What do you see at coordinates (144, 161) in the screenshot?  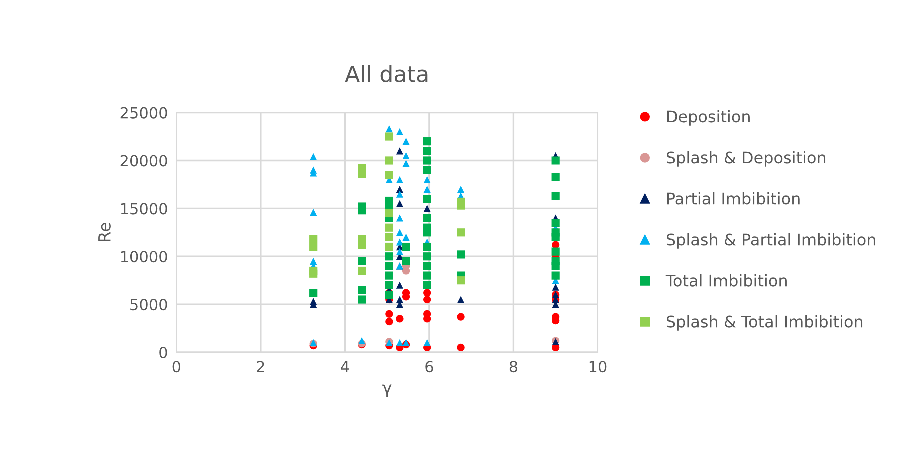 I see `y-tick-label: 20000` at bounding box center [144, 161].